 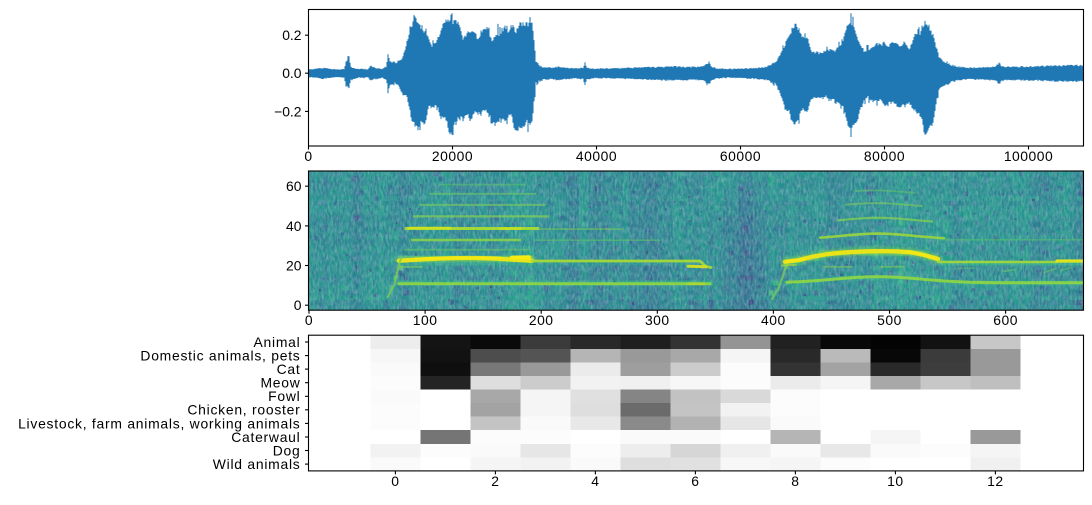 I want to click on svg-text: Fowl, so click(x=284, y=396).